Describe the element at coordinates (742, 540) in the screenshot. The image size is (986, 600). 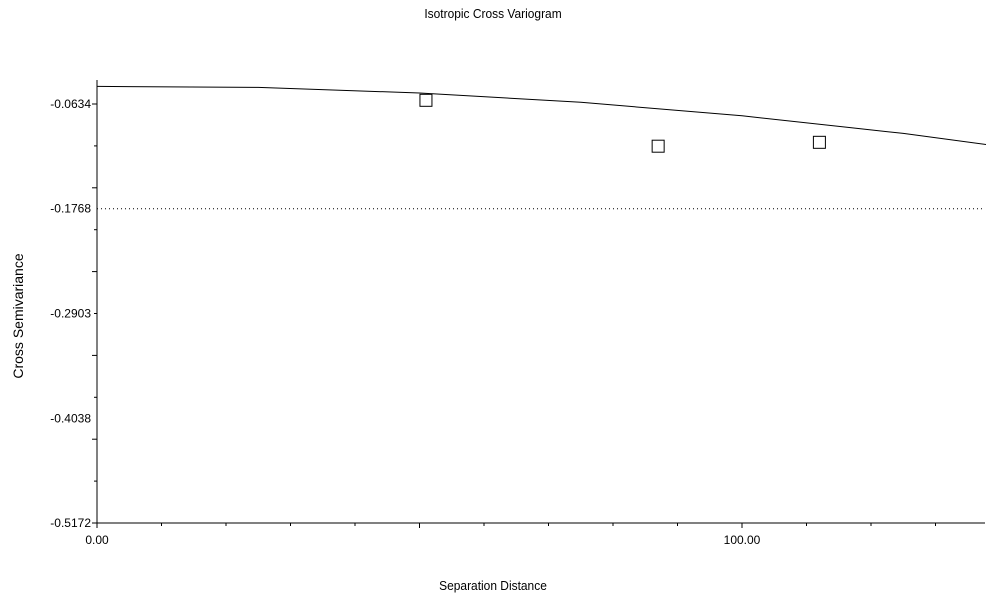
I see `x-tick-label: 100.00` at that location.